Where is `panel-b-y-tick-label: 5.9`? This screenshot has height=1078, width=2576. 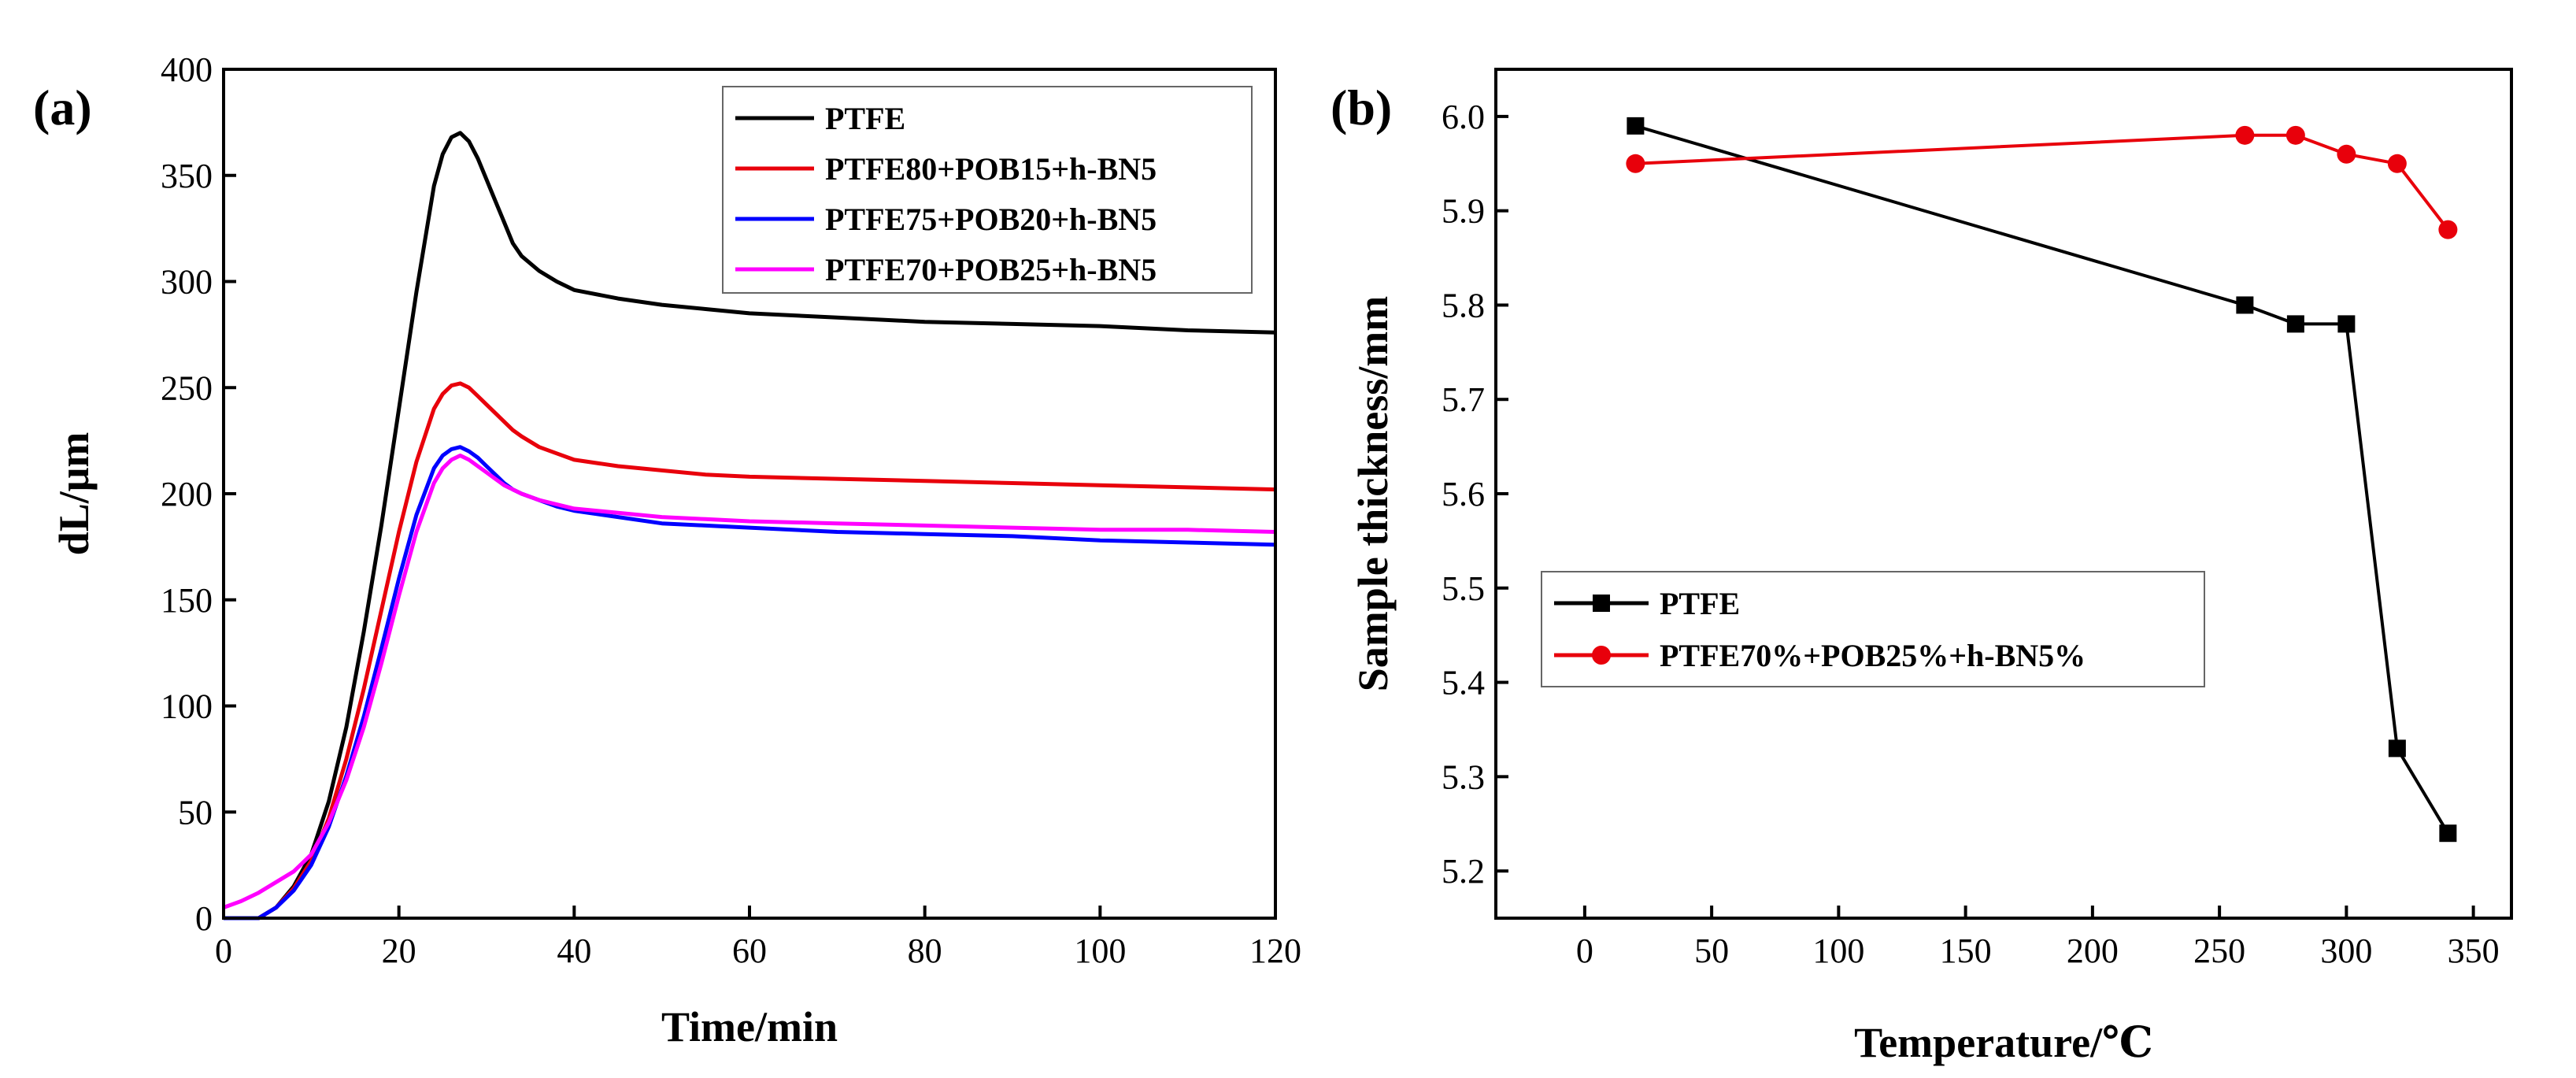 panel-b-y-tick-label: 5.9 is located at coordinates (1463, 211).